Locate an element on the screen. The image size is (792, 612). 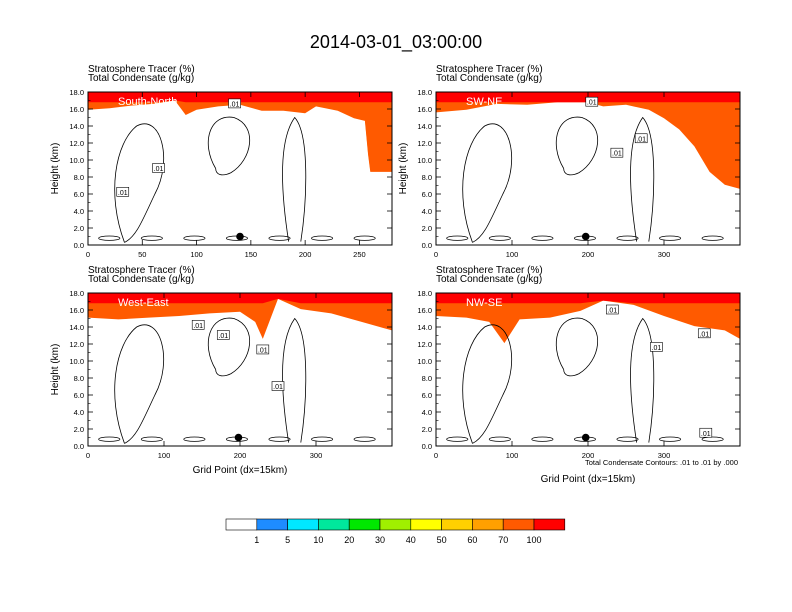
tracer-band is located at coordinates (588, 318).